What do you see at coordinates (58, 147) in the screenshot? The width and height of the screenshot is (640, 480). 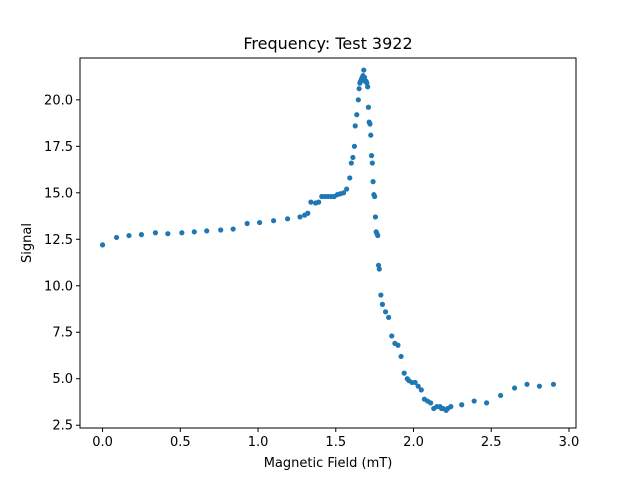 I see `y-tick-label: 17.5` at bounding box center [58, 147].